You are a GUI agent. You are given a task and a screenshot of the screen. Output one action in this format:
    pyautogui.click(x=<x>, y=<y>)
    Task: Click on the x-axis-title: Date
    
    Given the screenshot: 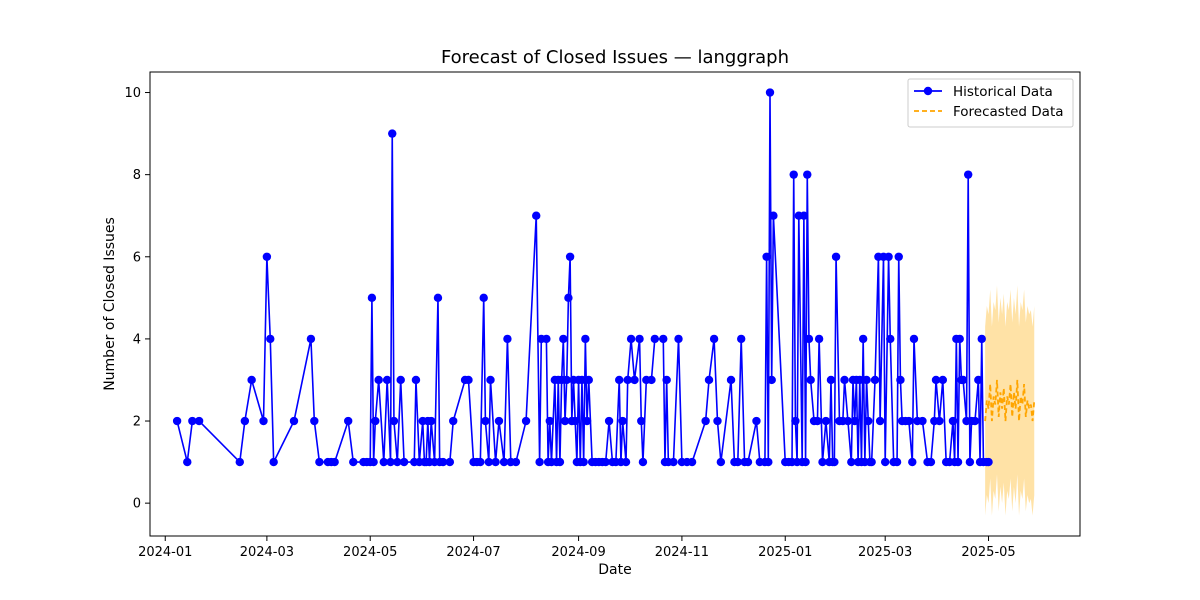 What is the action you would take?
    pyautogui.click(x=614, y=570)
    